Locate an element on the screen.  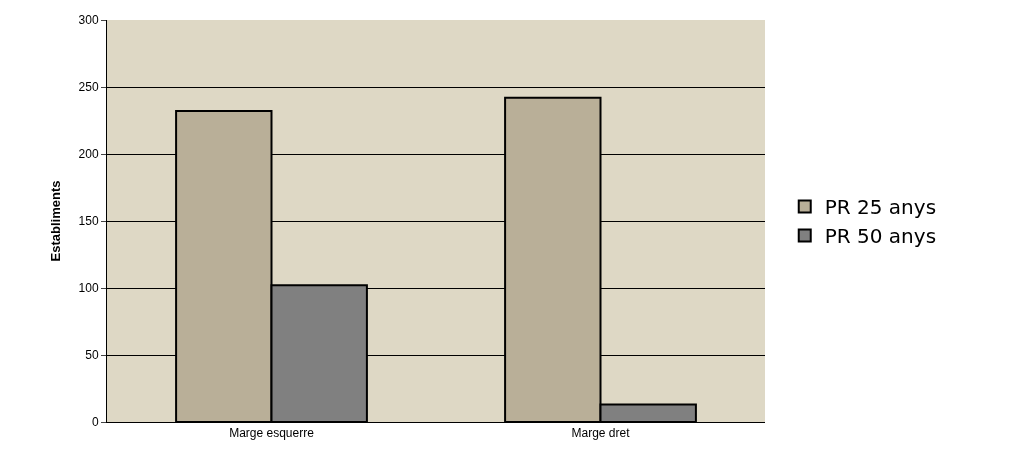
y-tick-label: 300 is located at coordinates (88, 20).